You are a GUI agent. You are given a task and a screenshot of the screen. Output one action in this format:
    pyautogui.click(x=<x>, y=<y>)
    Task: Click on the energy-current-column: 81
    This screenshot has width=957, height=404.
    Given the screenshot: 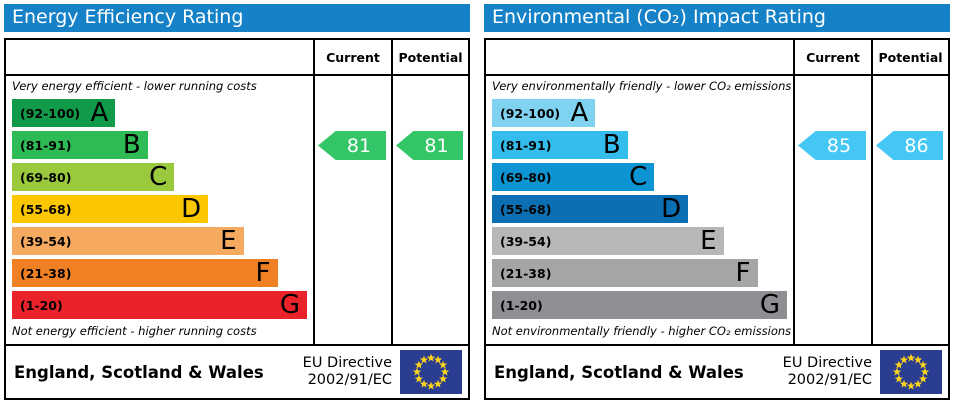 What is the action you would take?
    pyautogui.click(x=352, y=210)
    